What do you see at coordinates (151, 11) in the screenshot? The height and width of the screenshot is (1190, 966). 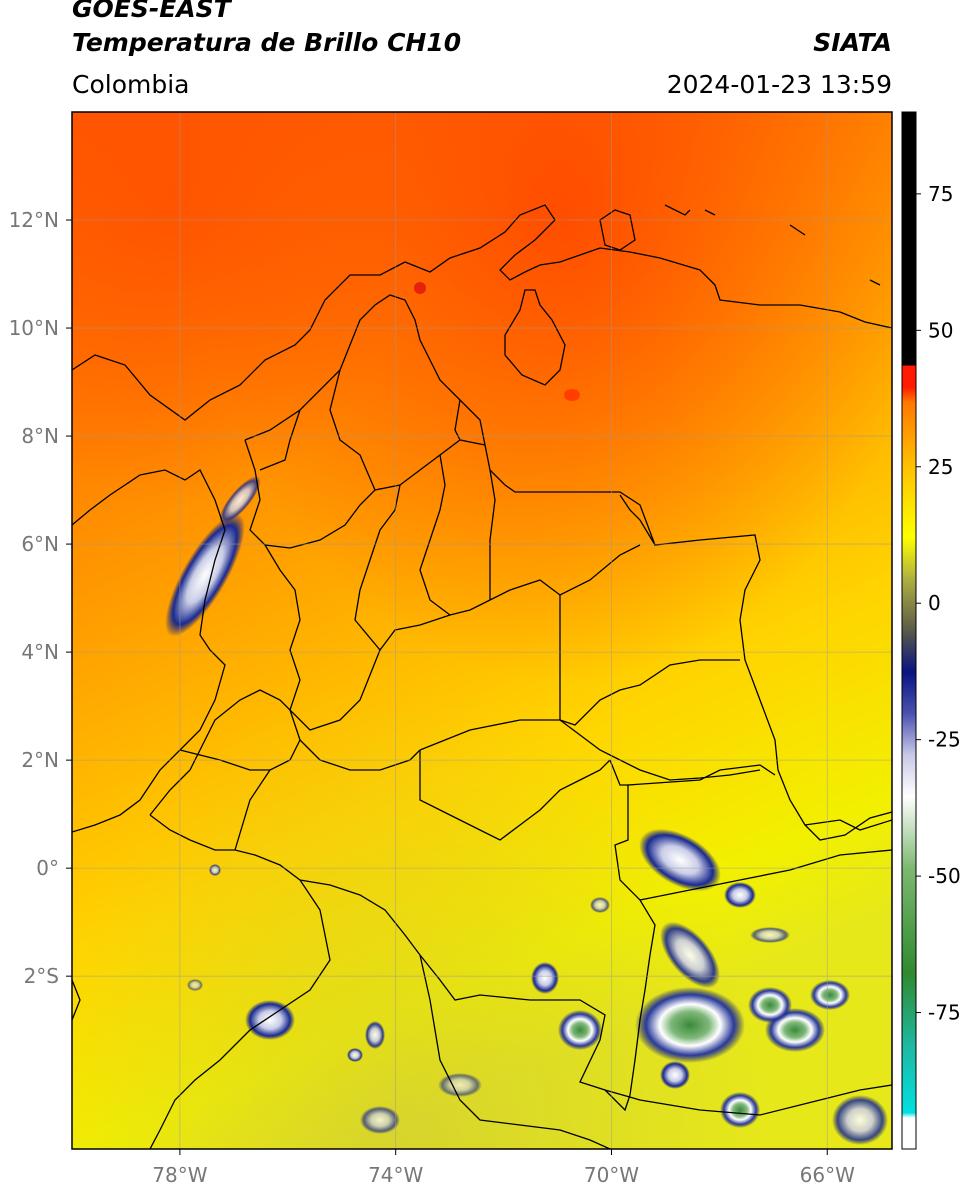 I see `satellite-title: GOES-EAST` at bounding box center [151, 11].